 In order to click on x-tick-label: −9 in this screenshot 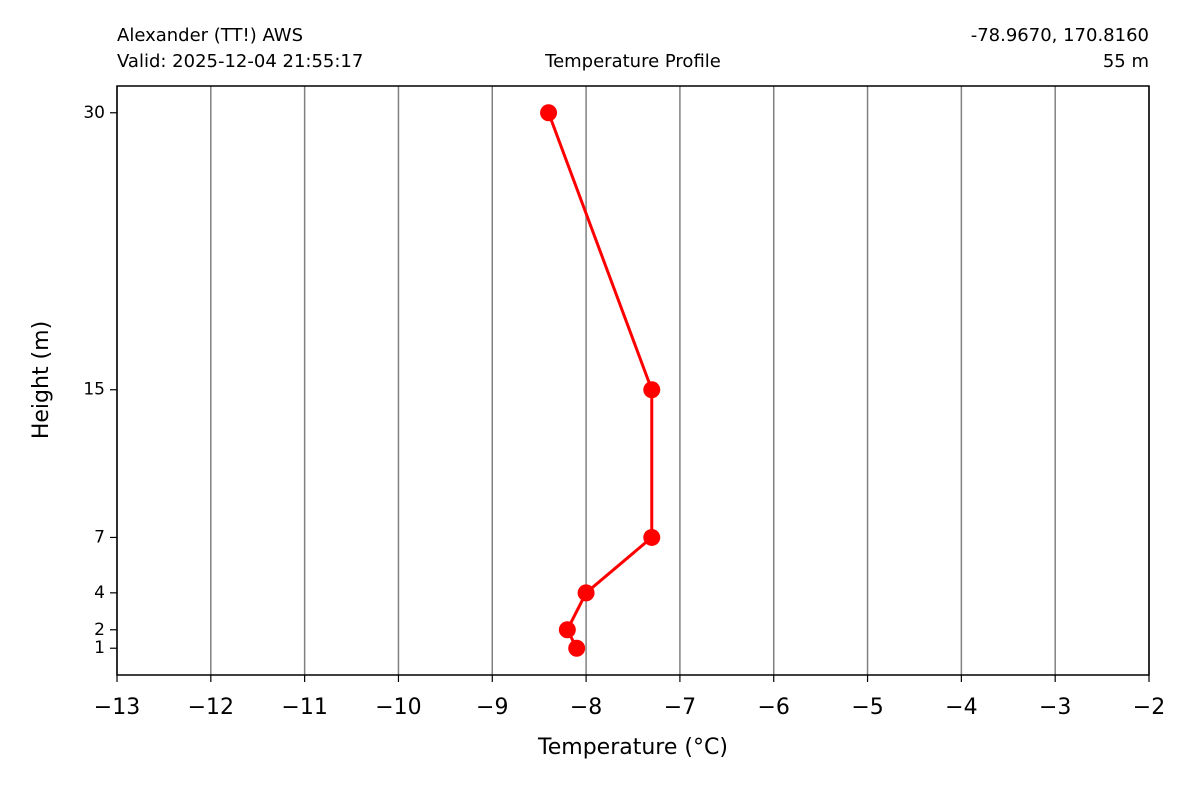, I will do `click(492, 707)`.